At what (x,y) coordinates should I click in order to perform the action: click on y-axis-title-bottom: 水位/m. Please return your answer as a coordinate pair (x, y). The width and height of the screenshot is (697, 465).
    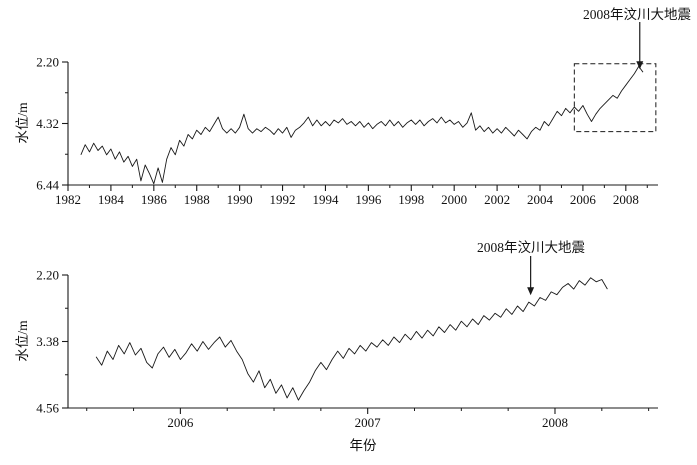
    Looking at the image, I should click on (22, 341).